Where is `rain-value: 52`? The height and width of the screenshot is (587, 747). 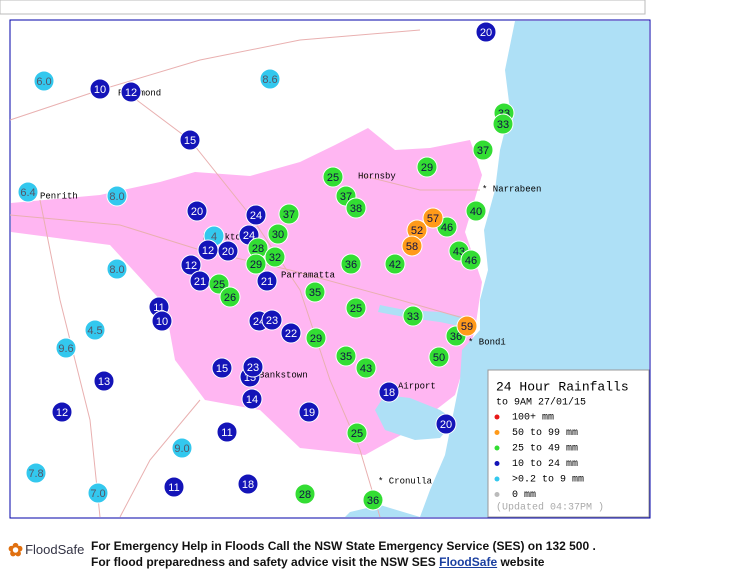
rain-value: 52 is located at coordinates (417, 231).